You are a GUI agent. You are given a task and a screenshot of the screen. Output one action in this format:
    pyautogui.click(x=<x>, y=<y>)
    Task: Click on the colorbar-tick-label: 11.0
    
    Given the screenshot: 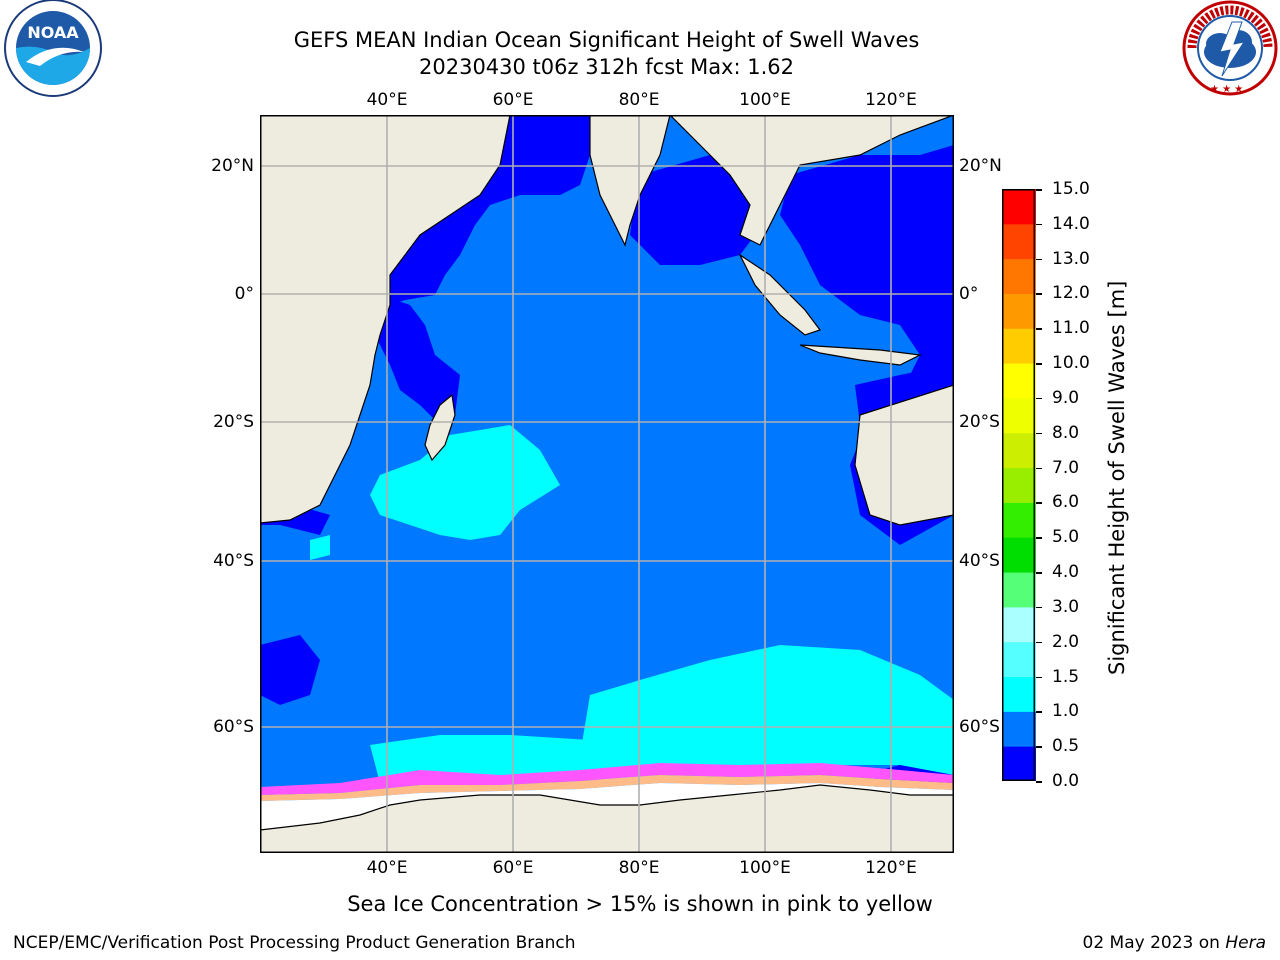 What is the action you would take?
    pyautogui.click(x=1071, y=328)
    